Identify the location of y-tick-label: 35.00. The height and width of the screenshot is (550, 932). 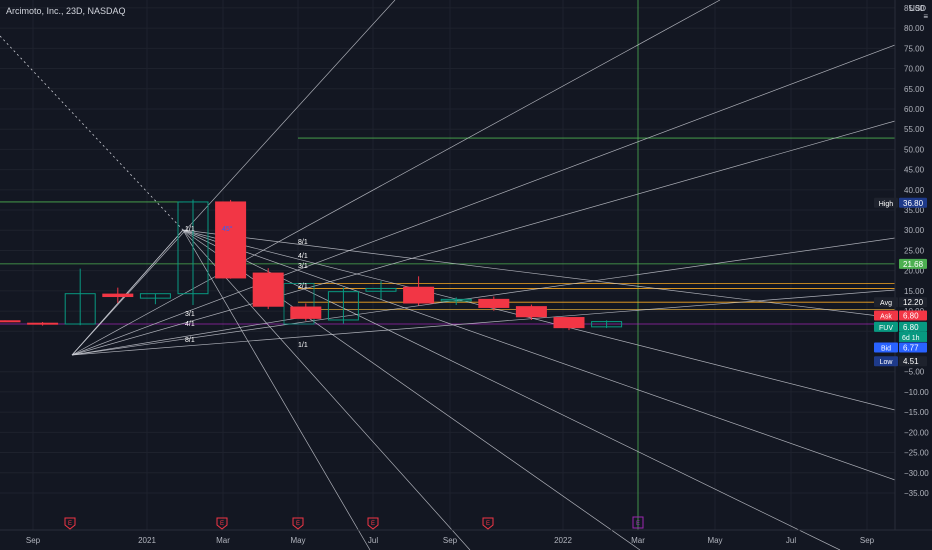
(914, 210).